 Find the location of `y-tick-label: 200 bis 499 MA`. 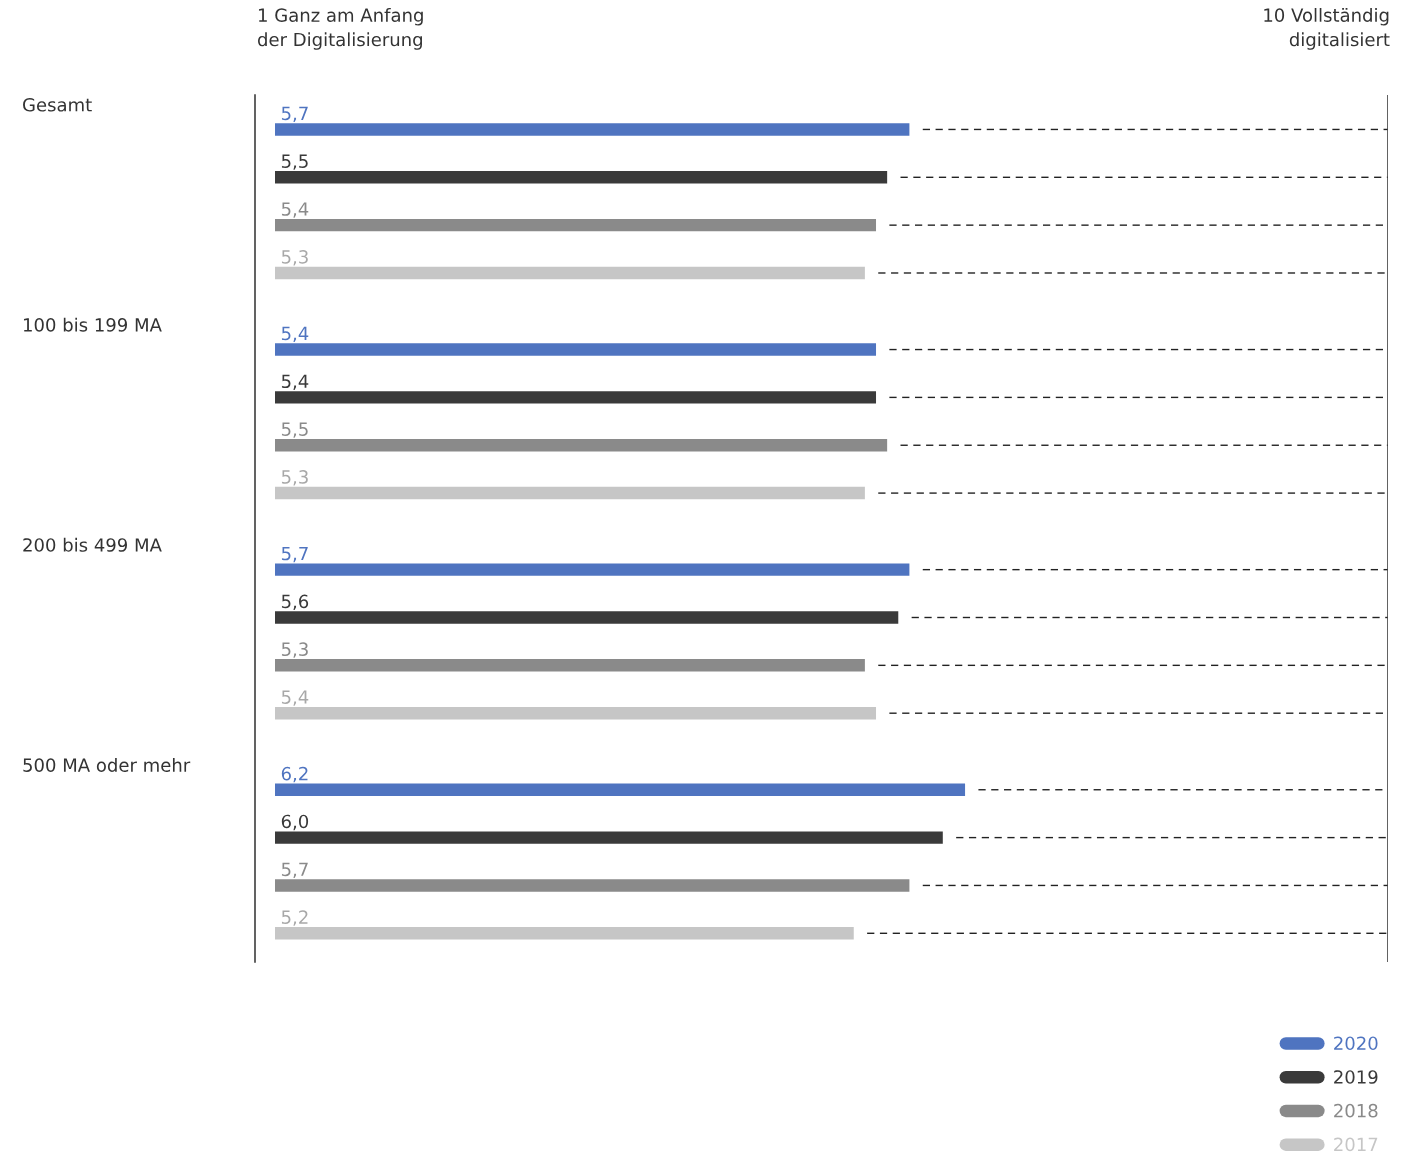

y-tick-label: 200 bis 499 MA is located at coordinates (92, 544).